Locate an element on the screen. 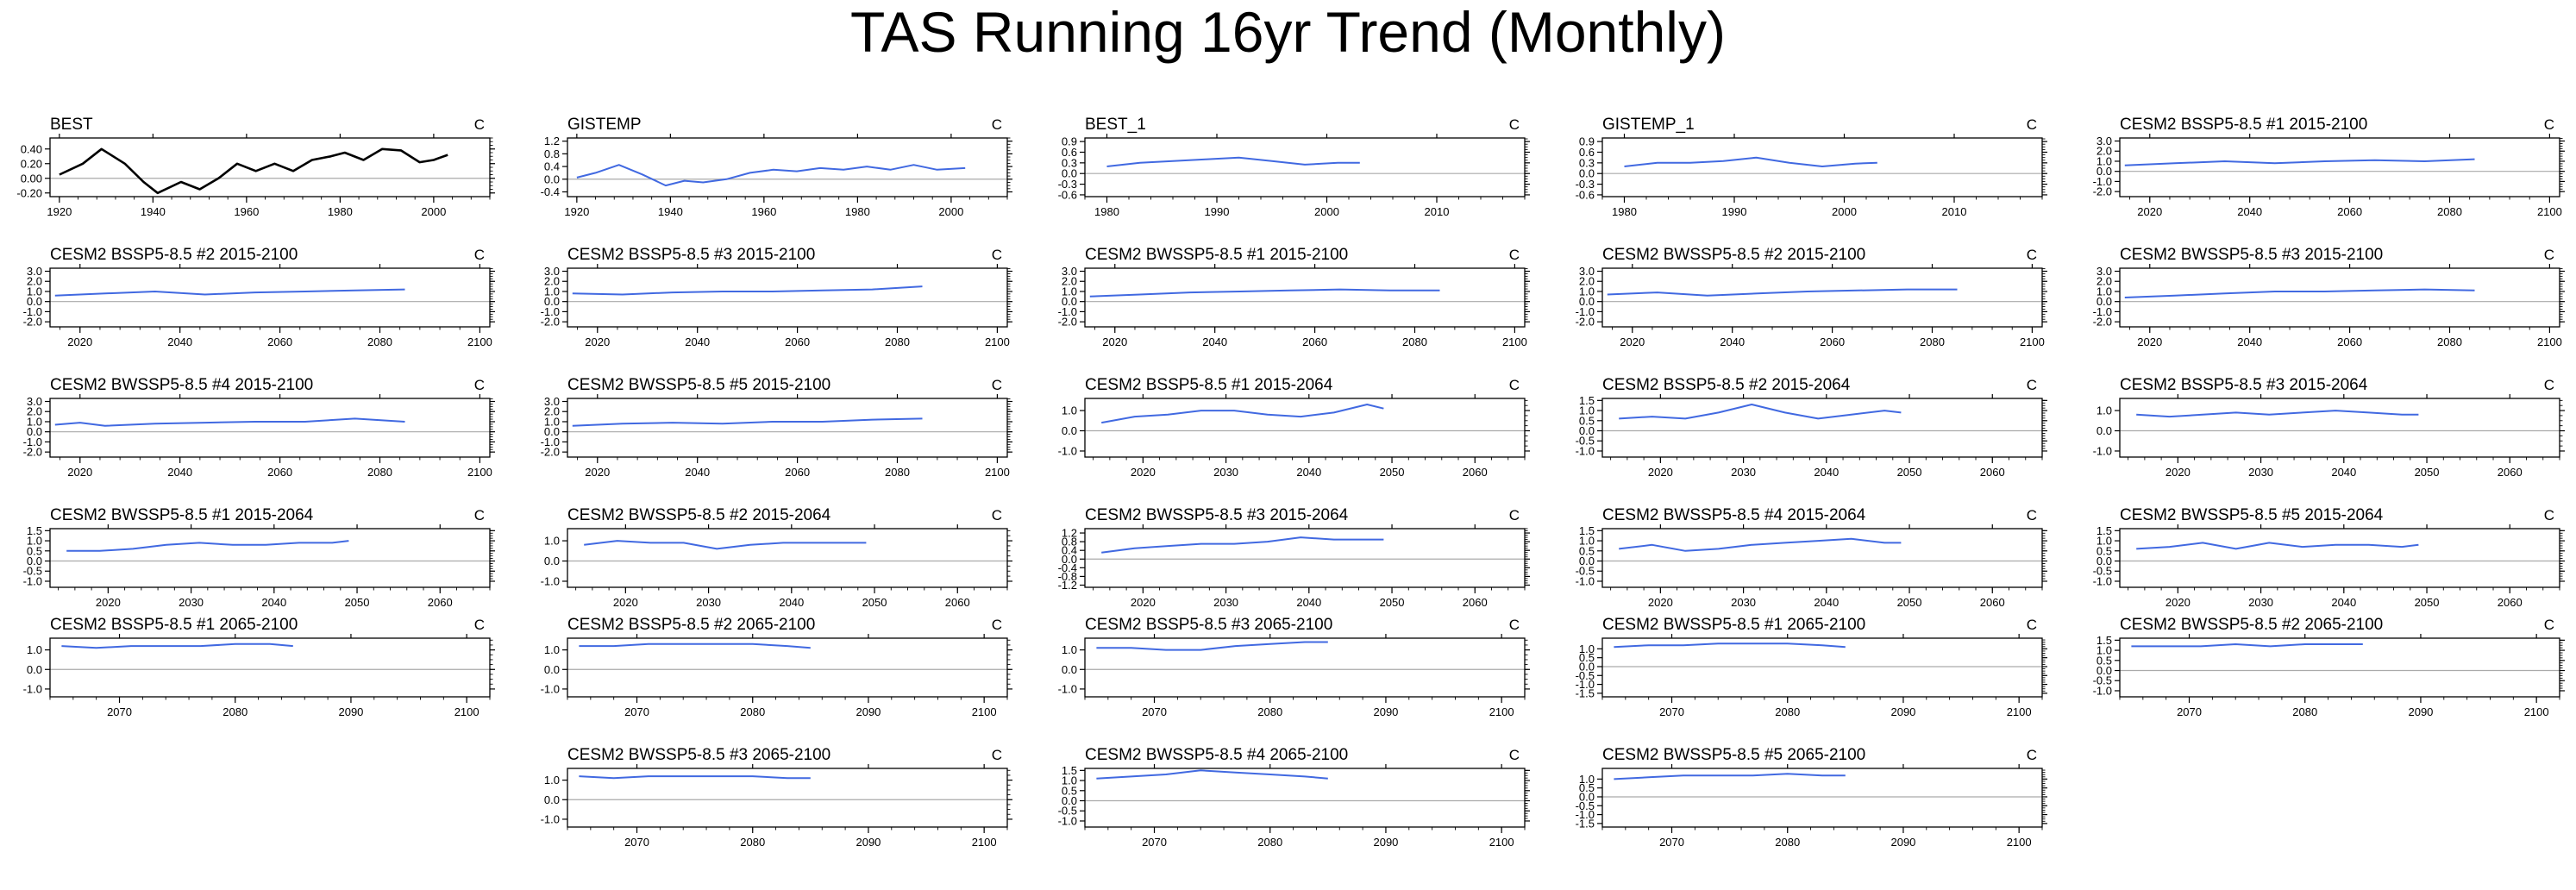 The image size is (2576, 890). y-tick-label: 1.5 is located at coordinates (1069, 770).